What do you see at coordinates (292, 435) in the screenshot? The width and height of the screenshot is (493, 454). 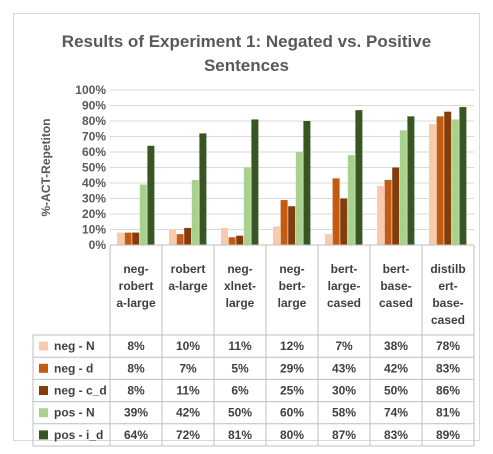 I see `data-label: 80%` at bounding box center [292, 435].